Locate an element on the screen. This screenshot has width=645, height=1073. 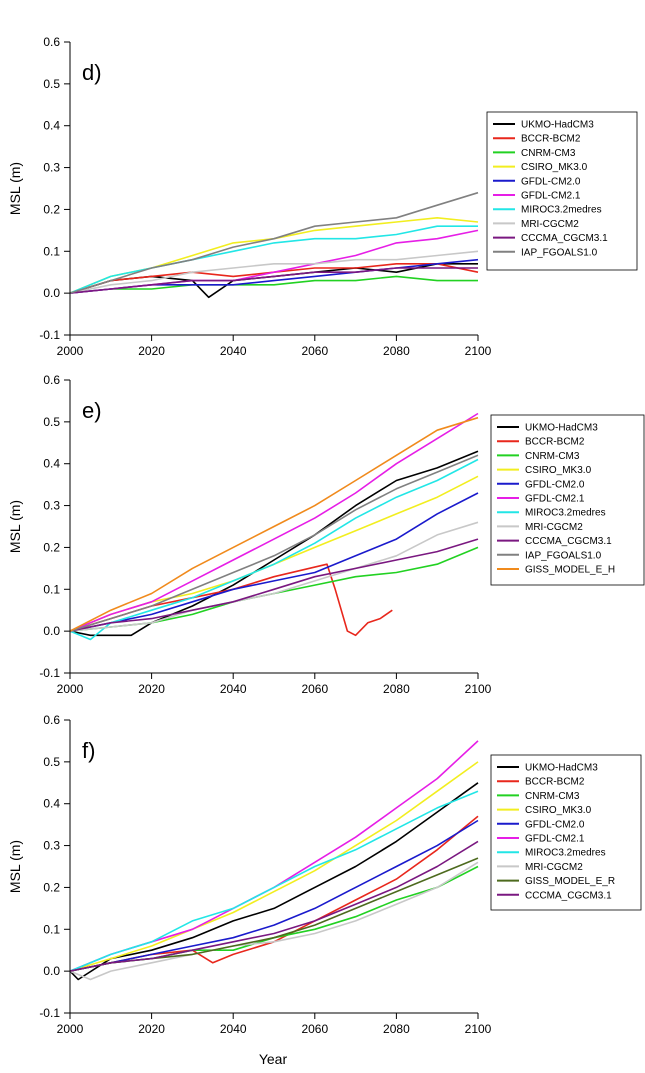
legend-label: GISS_MODEL_E_R is located at coordinates (570, 881).